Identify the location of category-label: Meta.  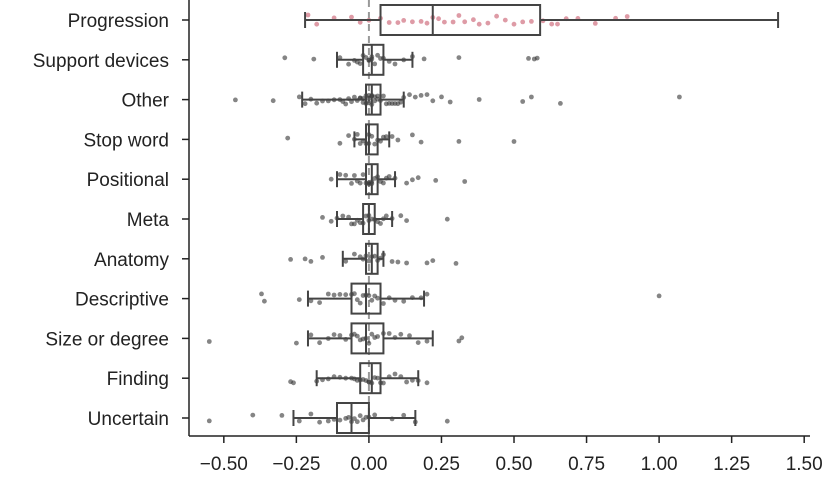
(148, 220).